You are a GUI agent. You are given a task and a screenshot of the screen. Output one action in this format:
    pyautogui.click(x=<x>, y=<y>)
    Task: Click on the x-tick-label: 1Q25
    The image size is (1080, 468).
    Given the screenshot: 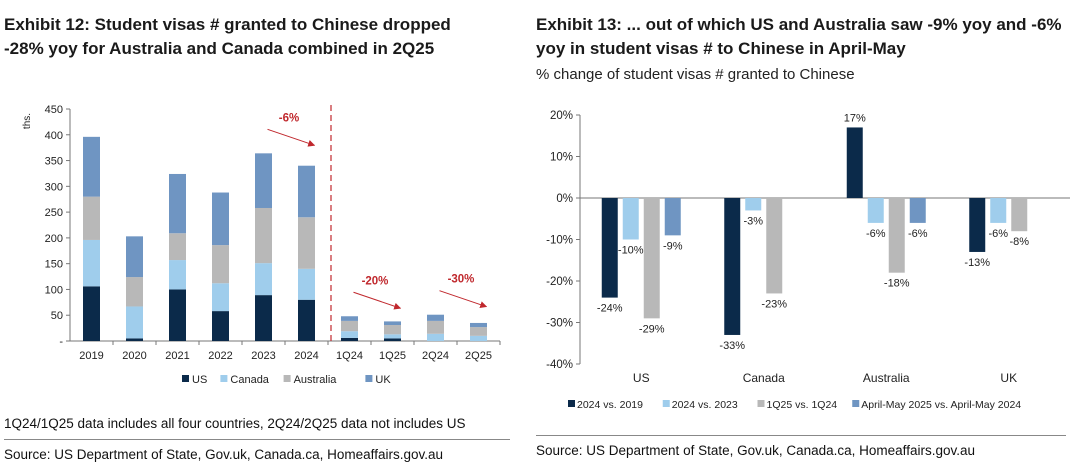 What is the action you would take?
    pyautogui.click(x=392, y=356)
    